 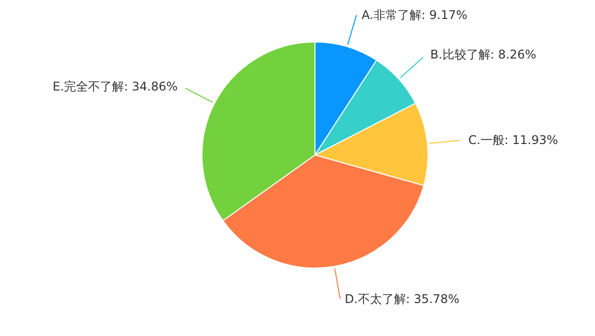 What do you see at coordinates (115, 86) in the screenshot?
I see `slice-label: E.完全不了解: 34.86%` at bounding box center [115, 86].